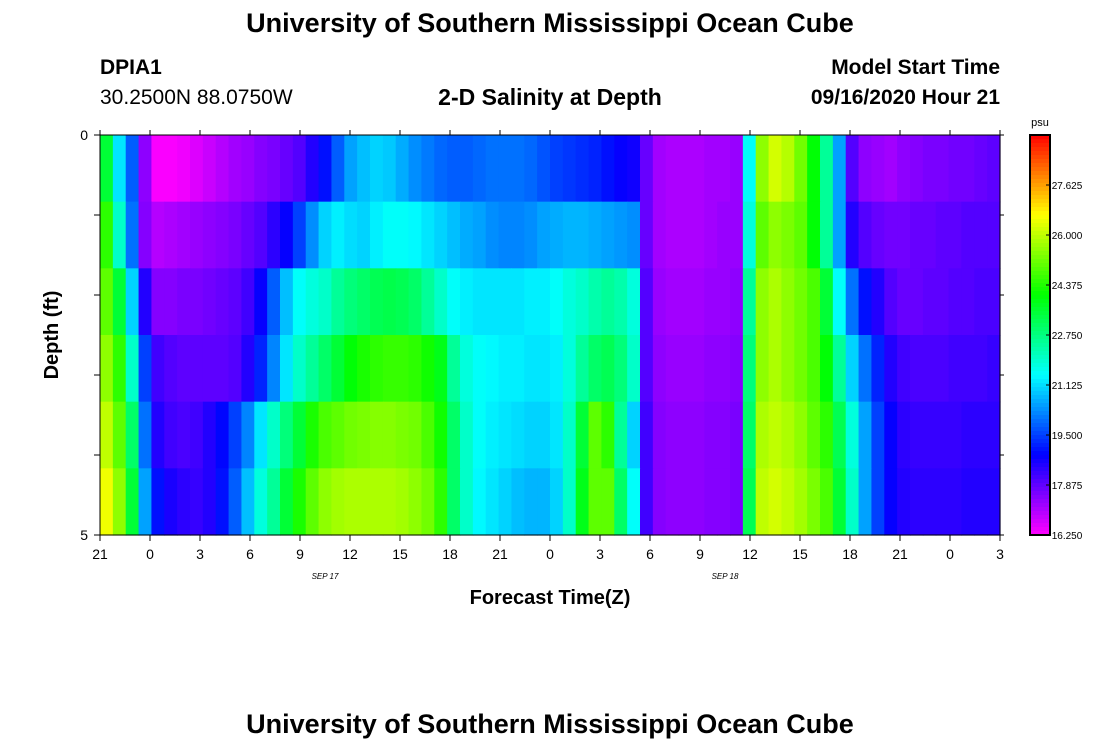  I want to click on x-tick-label: 6, so click(250, 554).